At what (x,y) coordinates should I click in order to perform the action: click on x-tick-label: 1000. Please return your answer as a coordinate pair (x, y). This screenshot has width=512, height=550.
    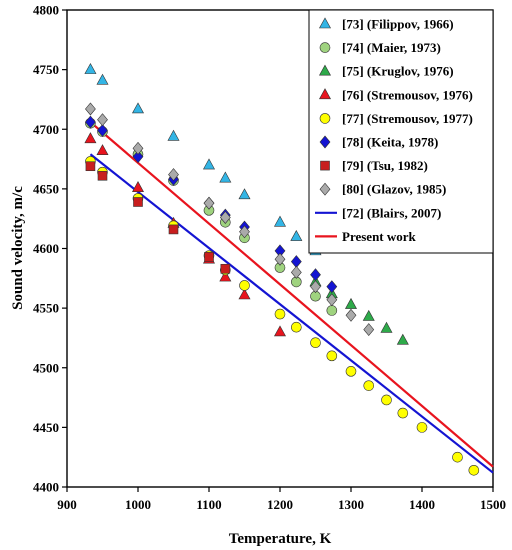
    Looking at the image, I should click on (138, 504).